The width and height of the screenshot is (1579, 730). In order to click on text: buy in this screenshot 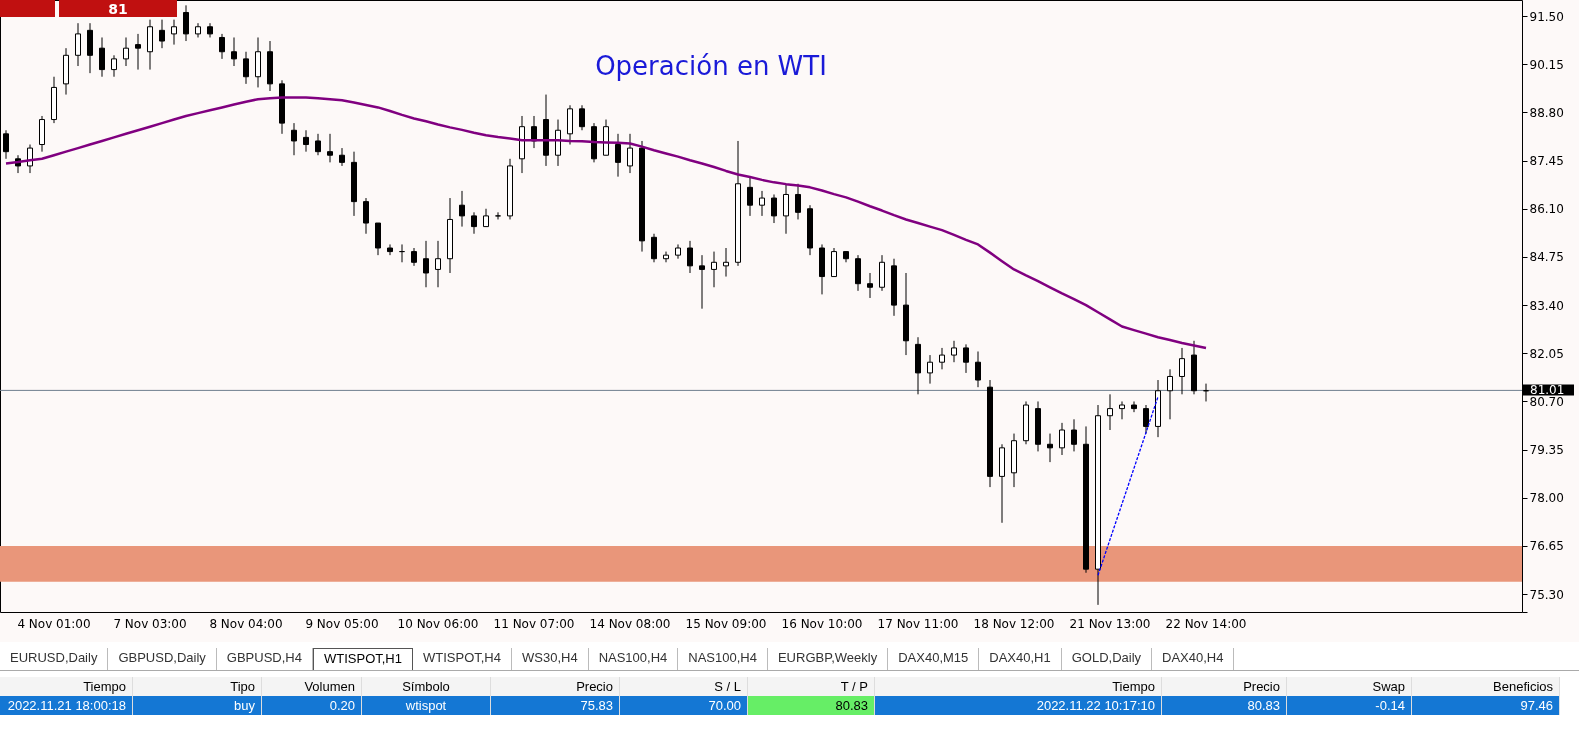, I will do `click(197, 705)`.